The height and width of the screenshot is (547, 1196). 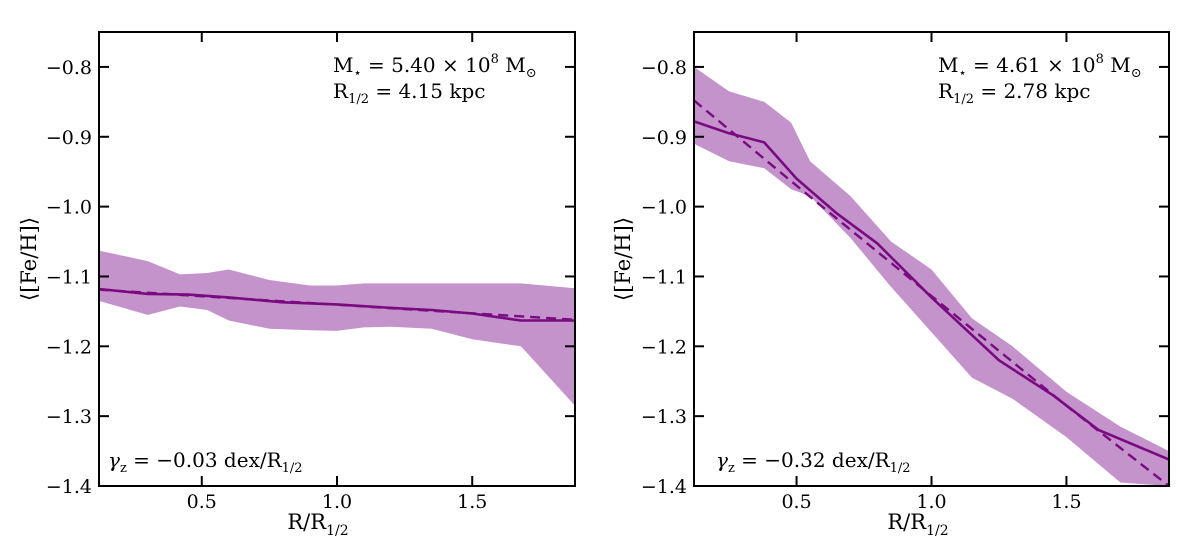 I want to click on mass-label-left: M⋆ = 5.40 × 108 M⊙, so click(x=435, y=66).